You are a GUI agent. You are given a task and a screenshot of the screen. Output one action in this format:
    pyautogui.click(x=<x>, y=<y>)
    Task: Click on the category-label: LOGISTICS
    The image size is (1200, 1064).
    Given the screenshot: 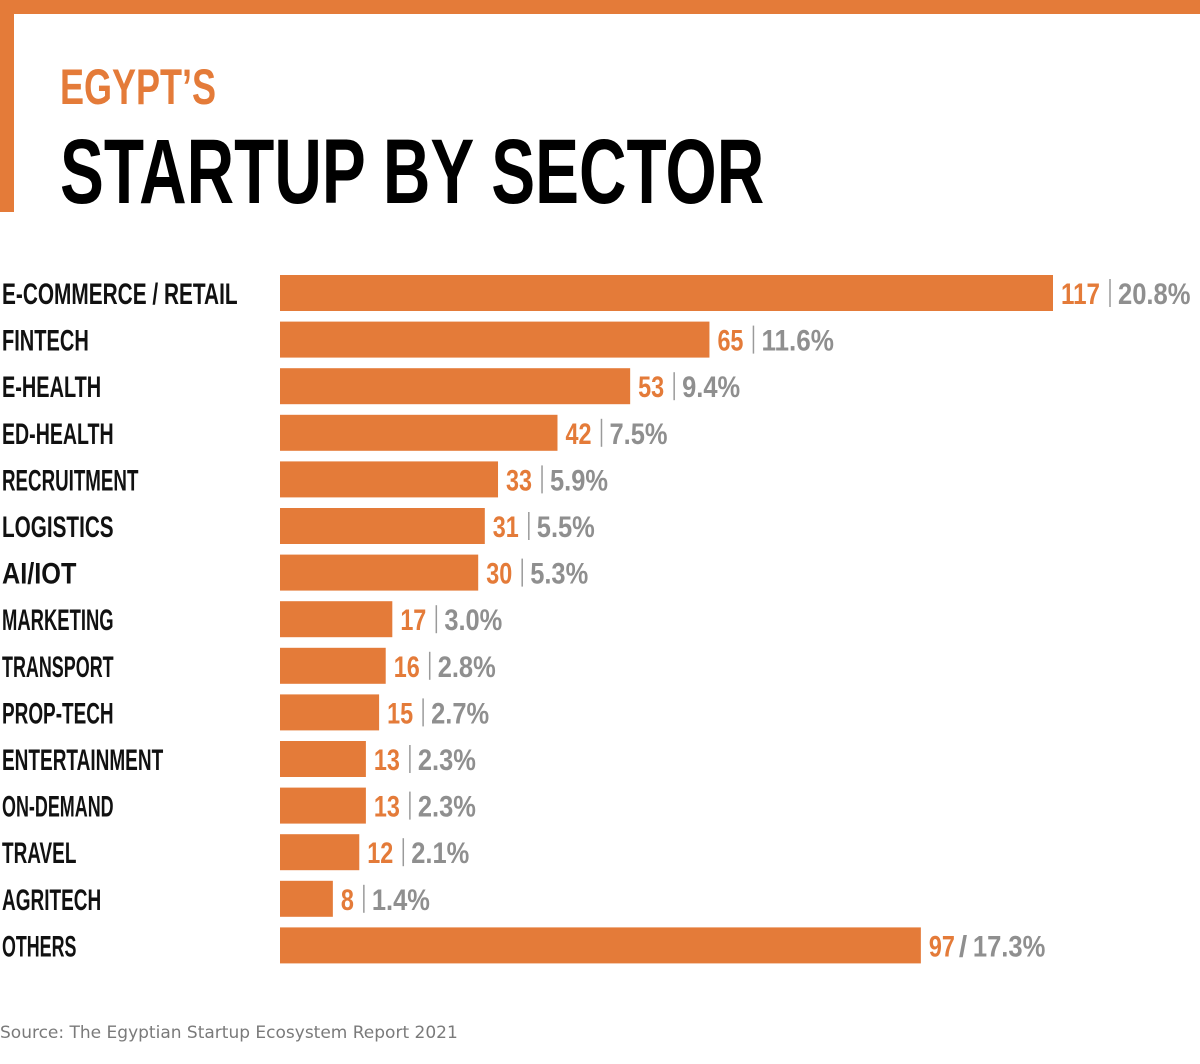 What is the action you would take?
    pyautogui.click(x=58, y=527)
    